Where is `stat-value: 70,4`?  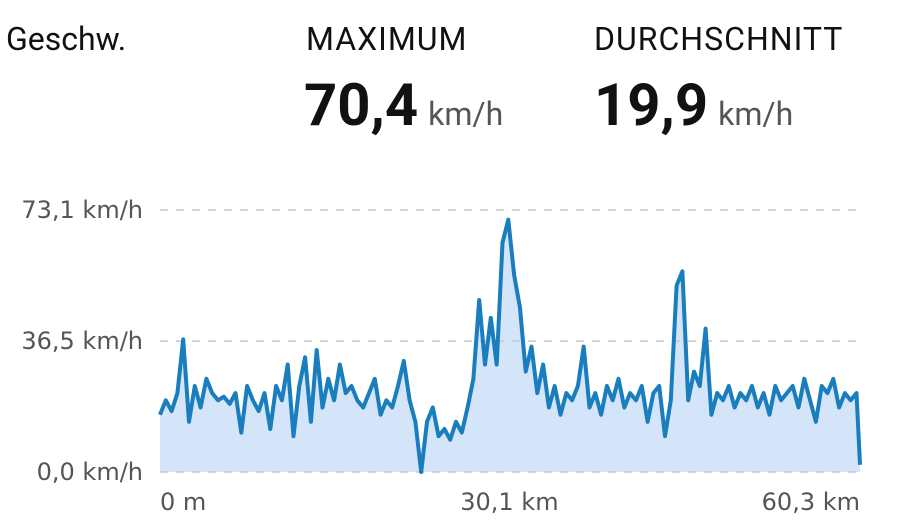
stat-value: 70,4 is located at coordinates (361, 106).